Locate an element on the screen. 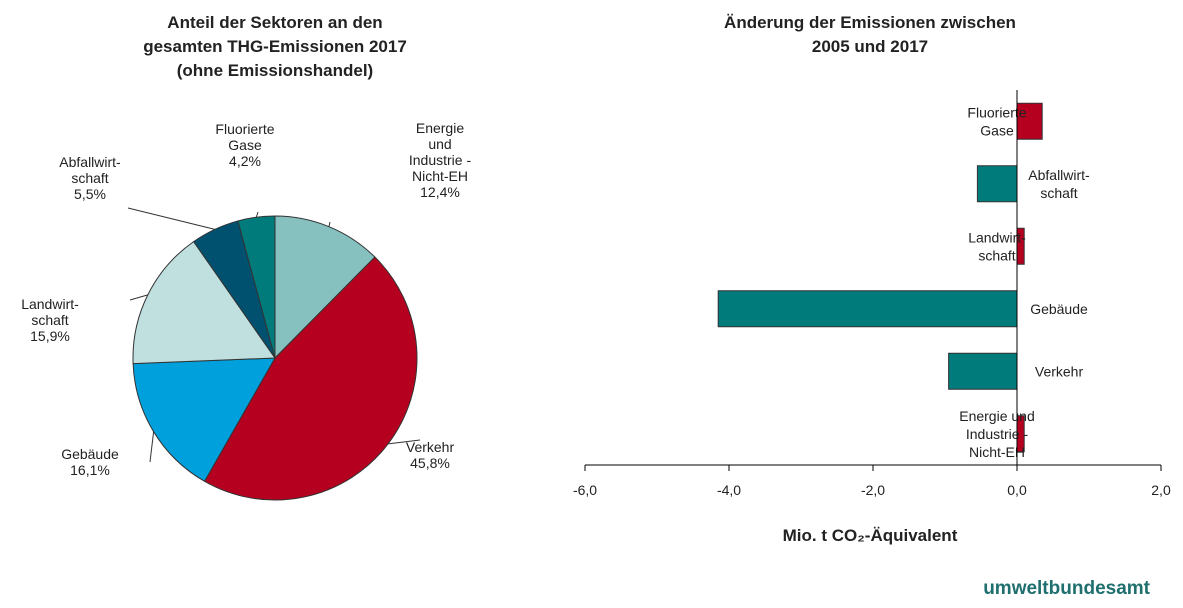 The height and width of the screenshot is (608, 1183). slice-value: 12,4% is located at coordinates (440, 192).